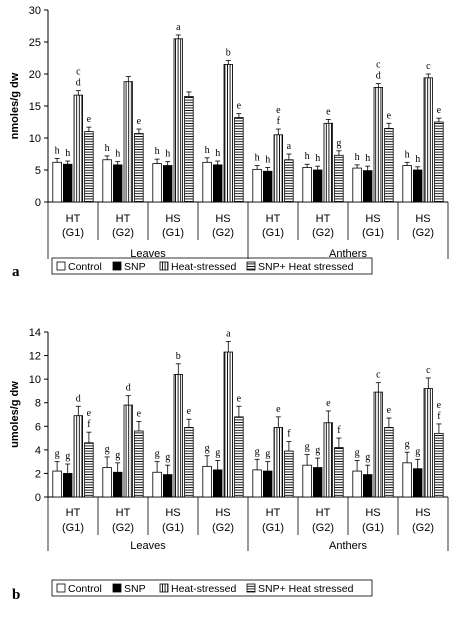 This screenshot has width=474, height=622. Describe the element at coordinates (35, 43) in the screenshot. I see `y-tick-label: 25` at that location.